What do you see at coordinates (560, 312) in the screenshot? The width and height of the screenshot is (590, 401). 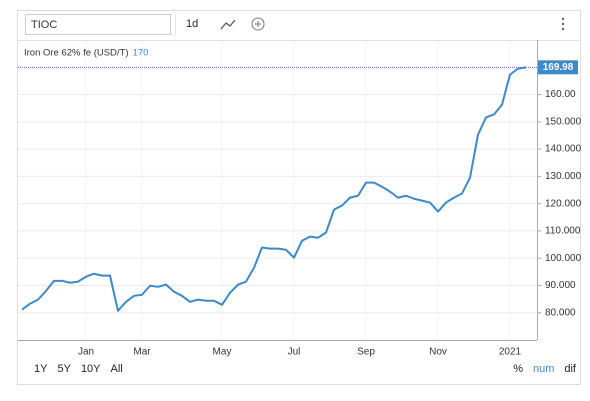 I see `y-tick-label: 80.000` at bounding box center [560, 312].